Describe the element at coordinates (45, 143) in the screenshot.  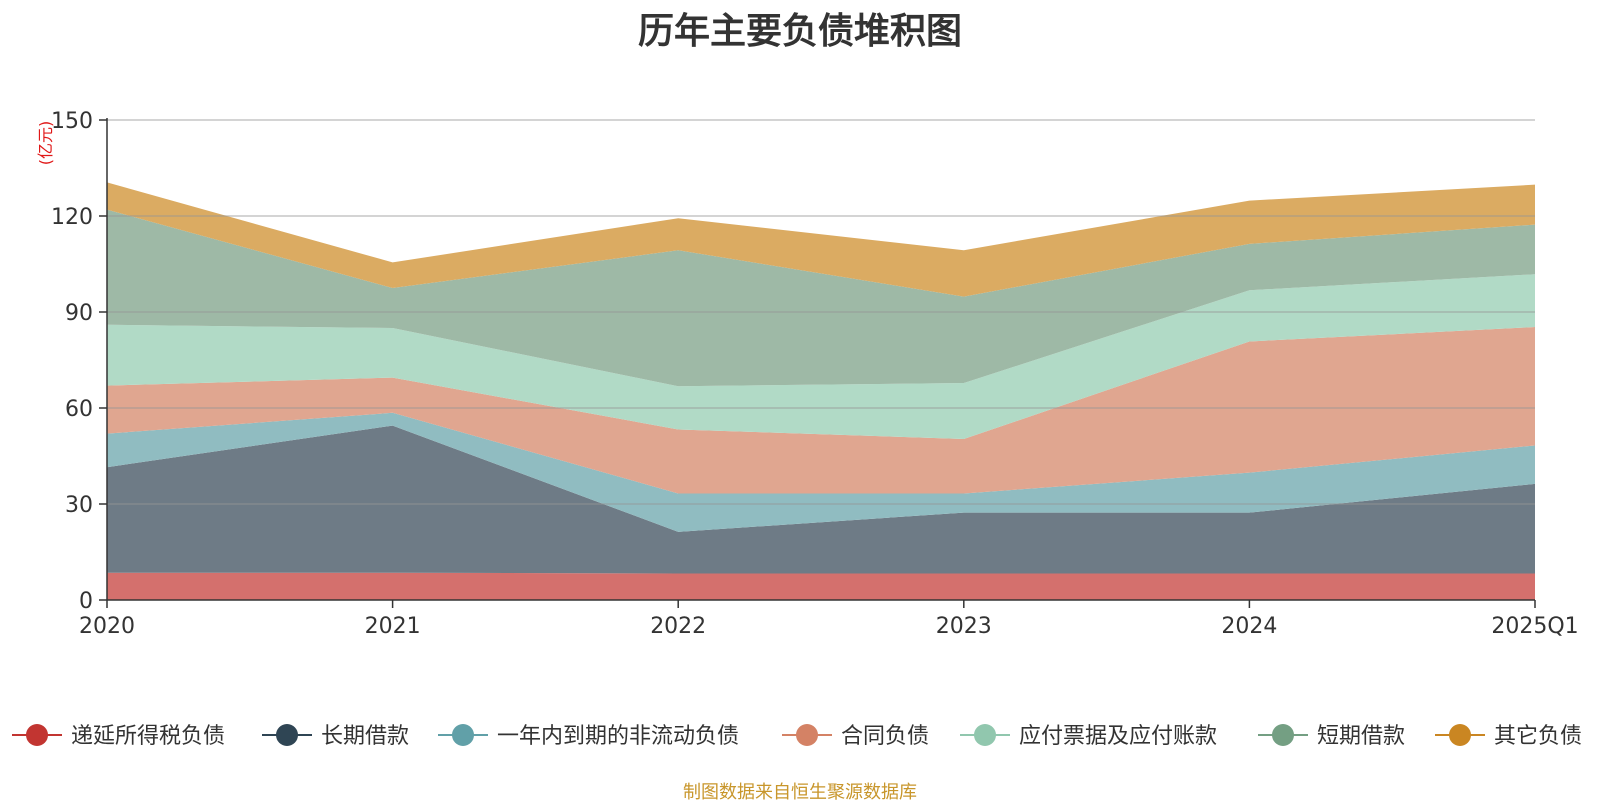
I see `y-axis-unit-label: (亿元)` at that location.